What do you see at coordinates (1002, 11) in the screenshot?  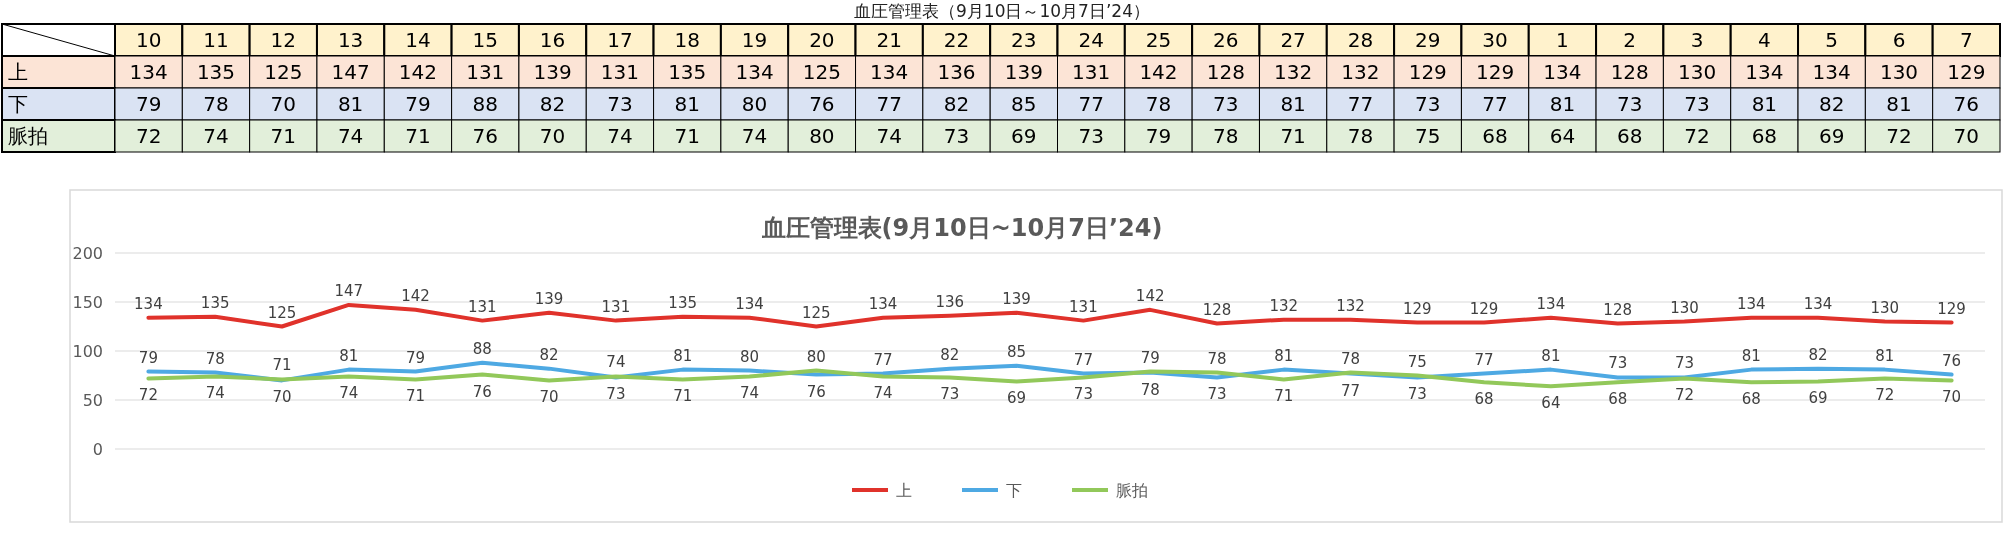 I see `chart-title: 血圧管理表（9月10日～10月7日’24）` at bounding box center [1002, 11].